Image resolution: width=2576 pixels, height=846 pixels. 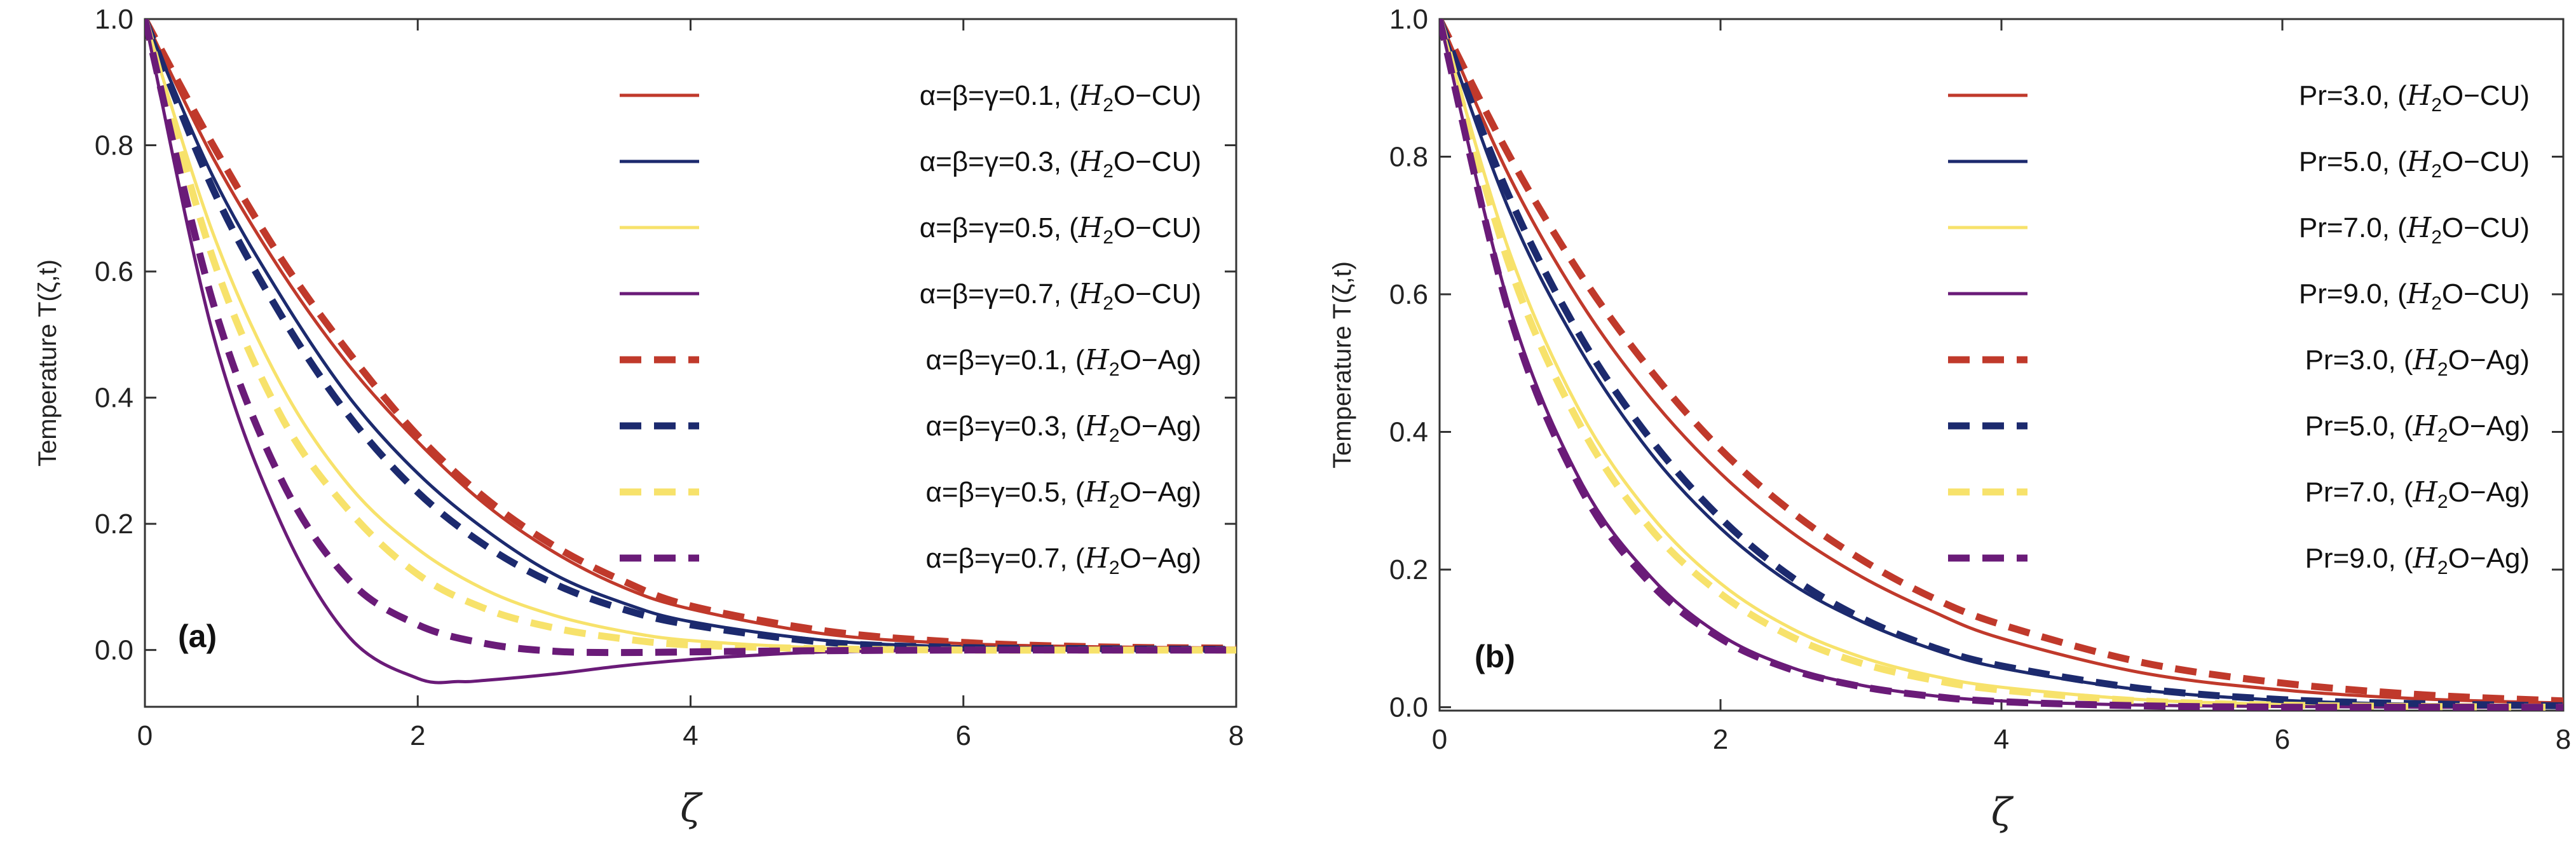 I want to click on legend-entry: Pr=7.0, (H2O−Ag), so click(x=2417, y=494).